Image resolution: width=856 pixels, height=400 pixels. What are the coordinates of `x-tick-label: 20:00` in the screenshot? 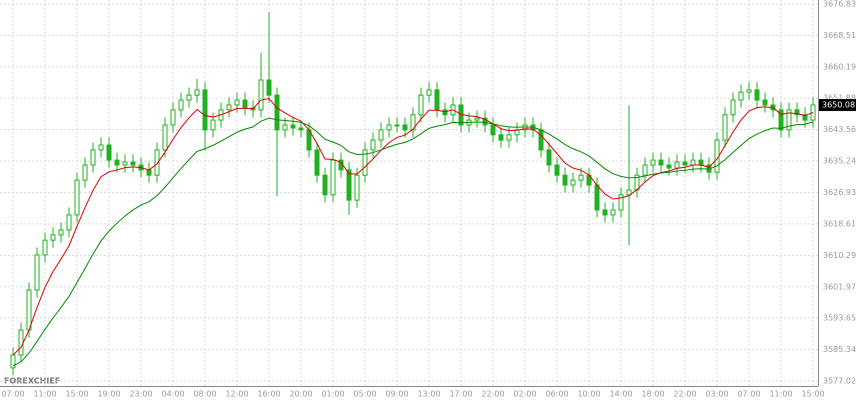 It's located at (300, 394).